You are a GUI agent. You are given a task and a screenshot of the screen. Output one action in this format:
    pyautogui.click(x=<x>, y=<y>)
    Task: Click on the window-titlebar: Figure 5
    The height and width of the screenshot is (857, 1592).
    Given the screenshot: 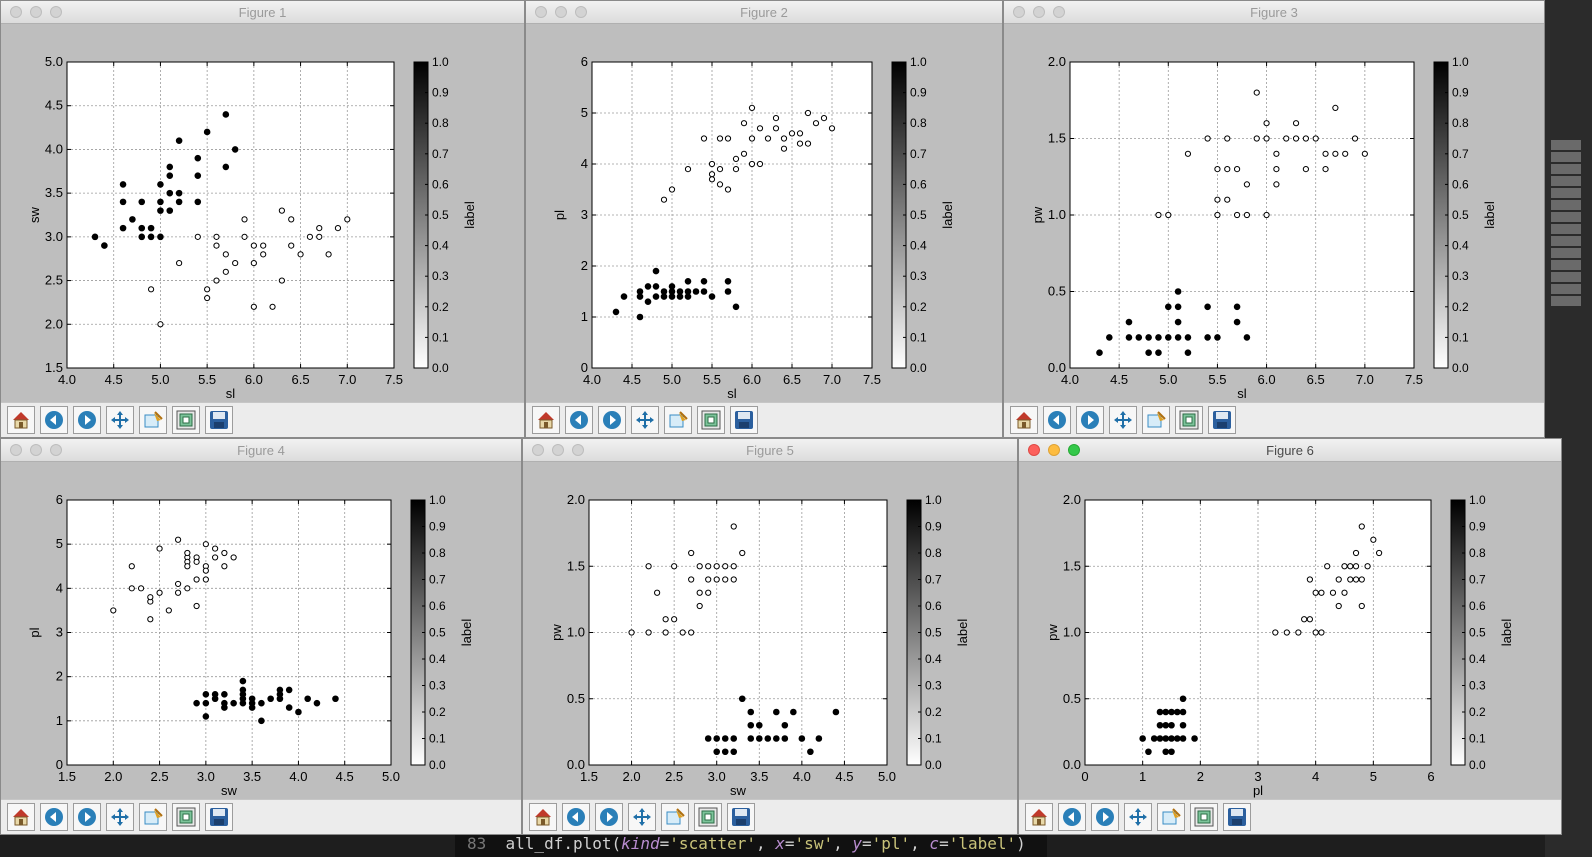 What is the action you would take?
    pyautogui.click(x=770, y=450)
    